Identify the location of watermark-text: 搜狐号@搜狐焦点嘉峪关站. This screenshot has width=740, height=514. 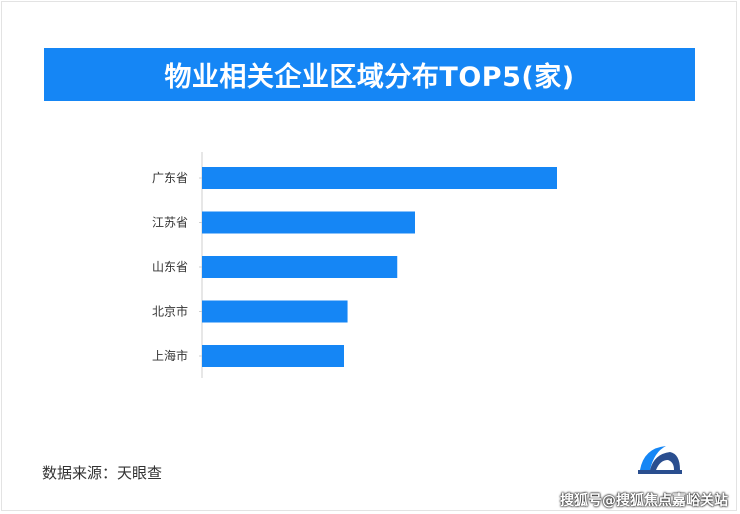
(644, 501).